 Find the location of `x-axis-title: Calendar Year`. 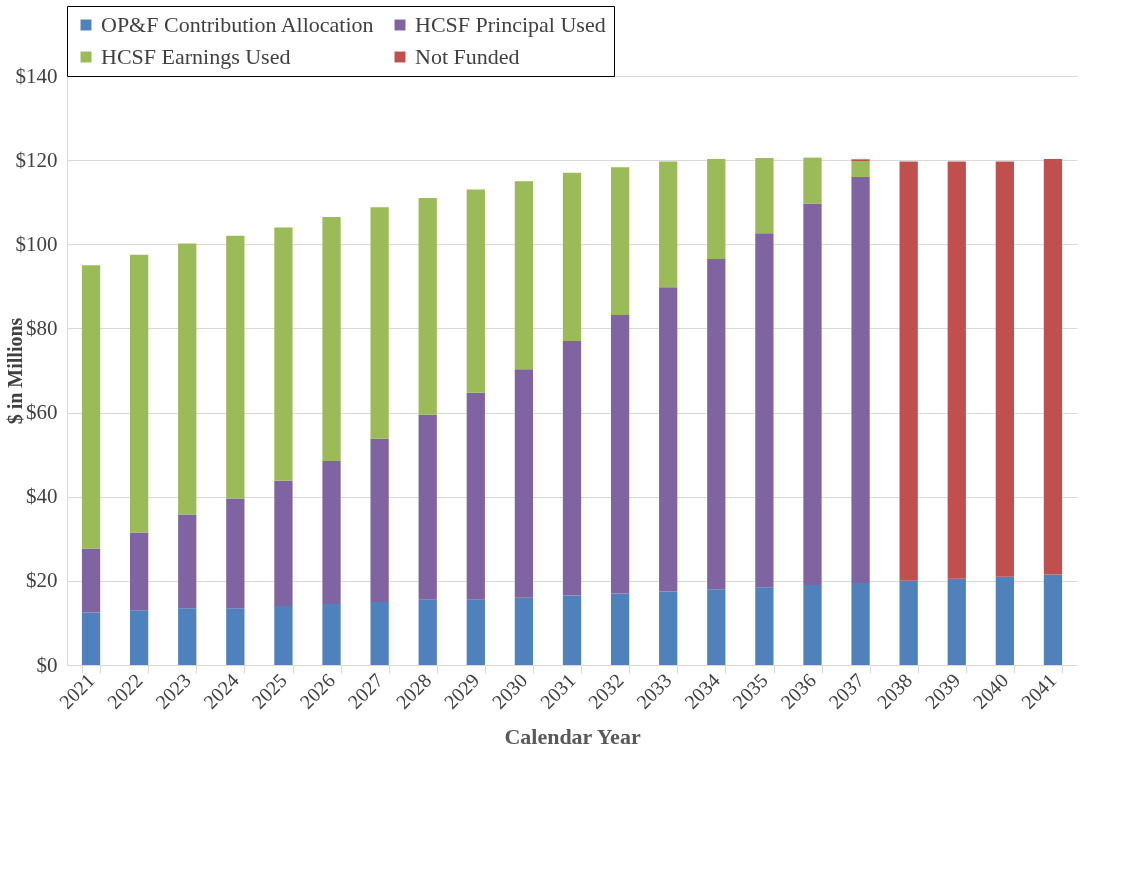

x-axis-title: Calendar Year is located at coordinates (572, 736).